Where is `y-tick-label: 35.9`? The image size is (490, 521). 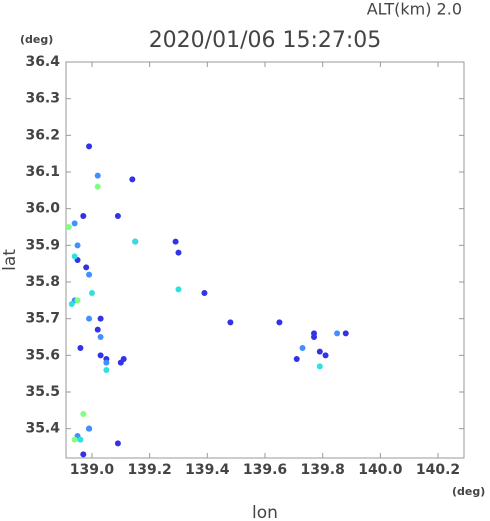 y-tick-label: 35.9 is located at coordinates (42, 245).